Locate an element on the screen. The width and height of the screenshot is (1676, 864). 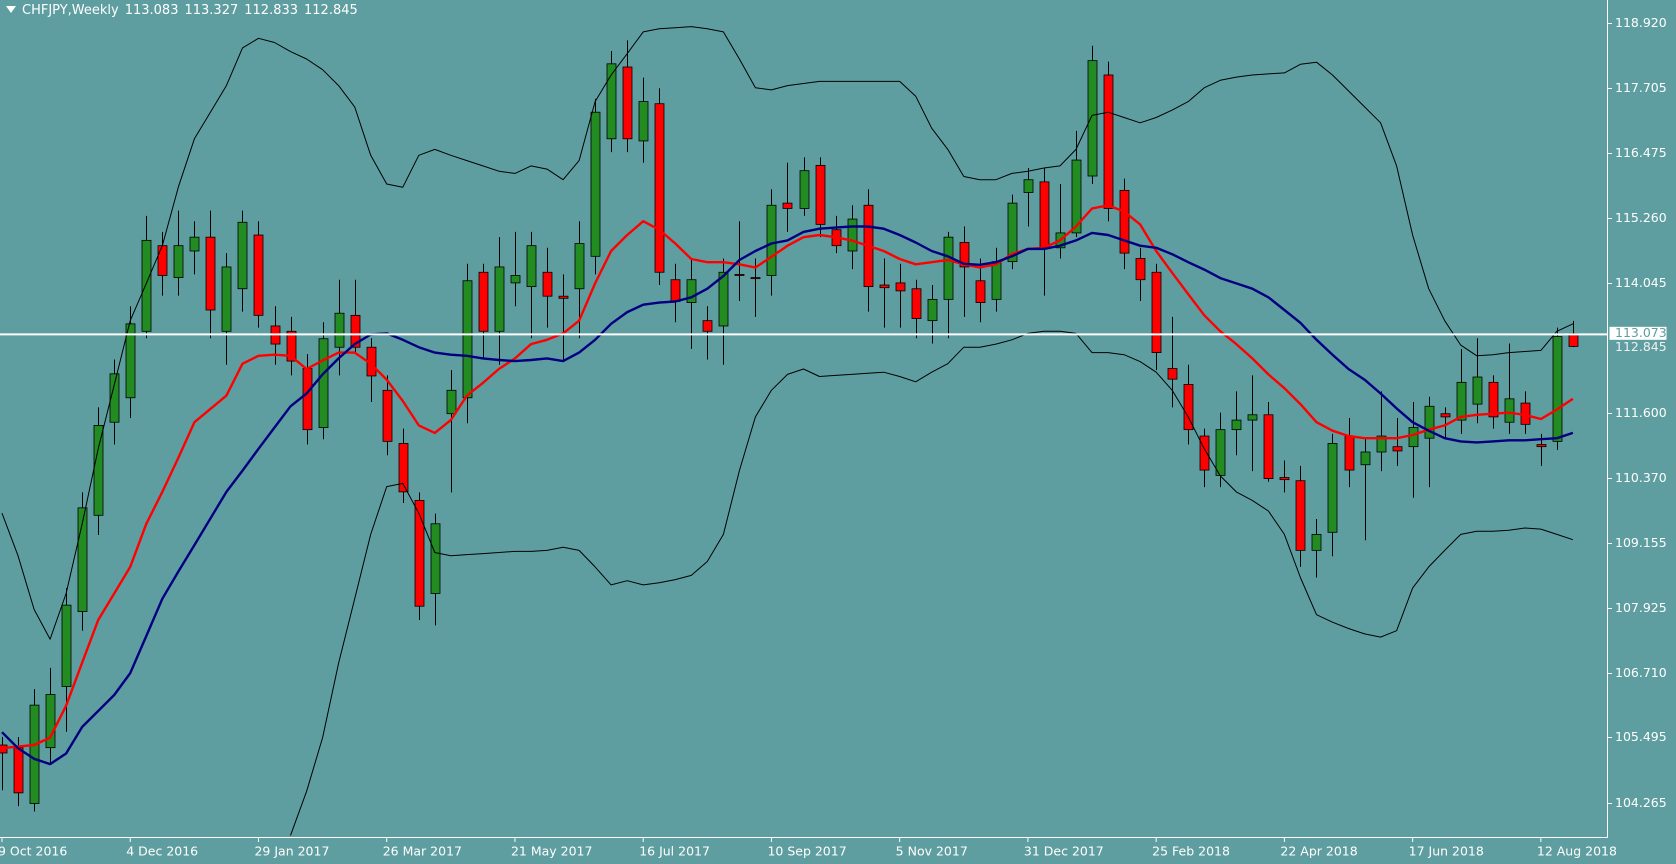
x-tick-label: 31 Dec 2017 is located at coordinates (1064, 851).